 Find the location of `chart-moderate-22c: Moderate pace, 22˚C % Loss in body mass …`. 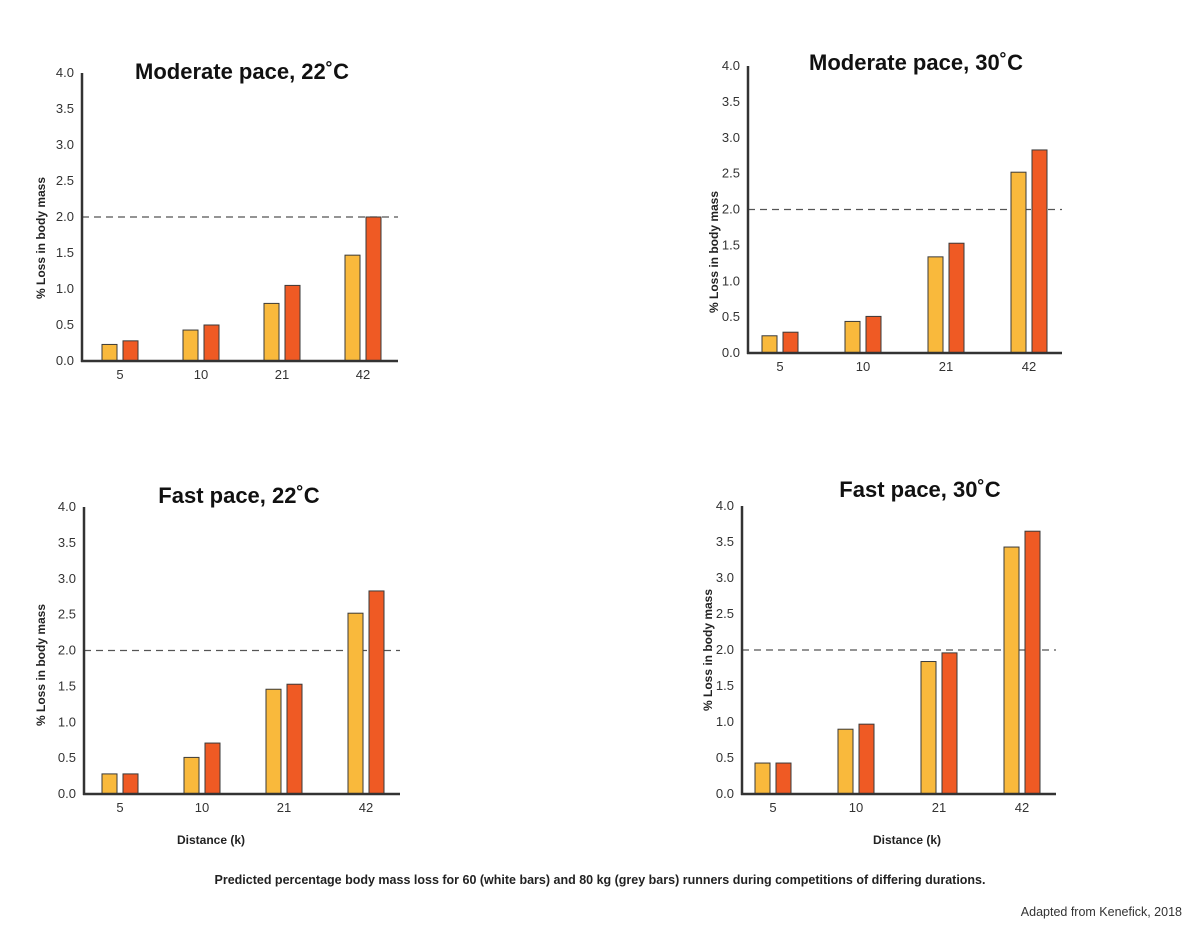

chart-moderate-22c: Moderate pace, 22˚C % Loss in body mass … is located at coordinates (216, 220).